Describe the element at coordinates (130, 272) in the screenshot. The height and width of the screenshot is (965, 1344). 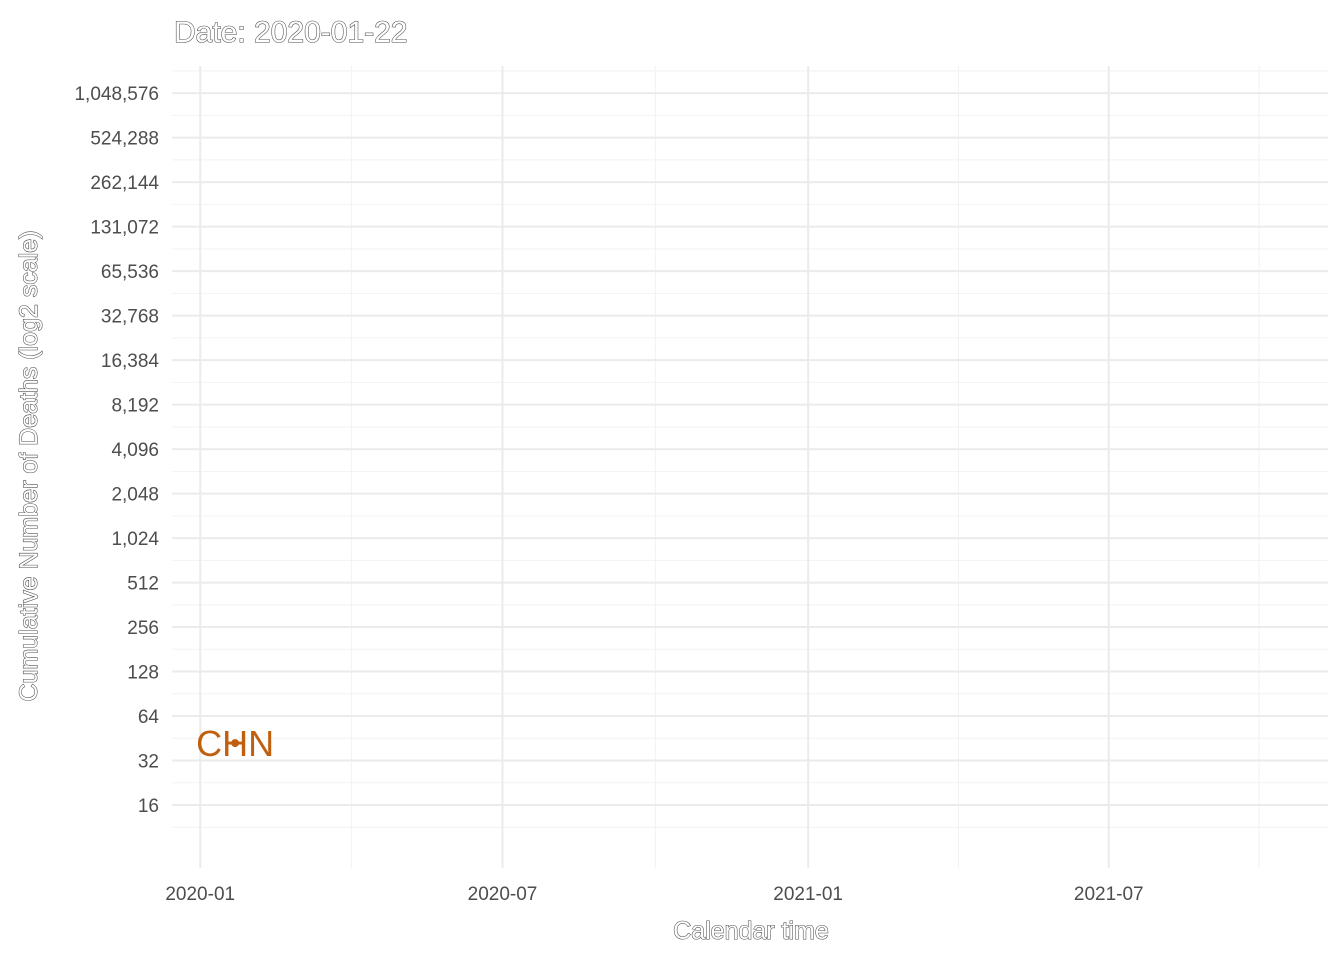
I see `y-tick-label: 65,536` at that location.